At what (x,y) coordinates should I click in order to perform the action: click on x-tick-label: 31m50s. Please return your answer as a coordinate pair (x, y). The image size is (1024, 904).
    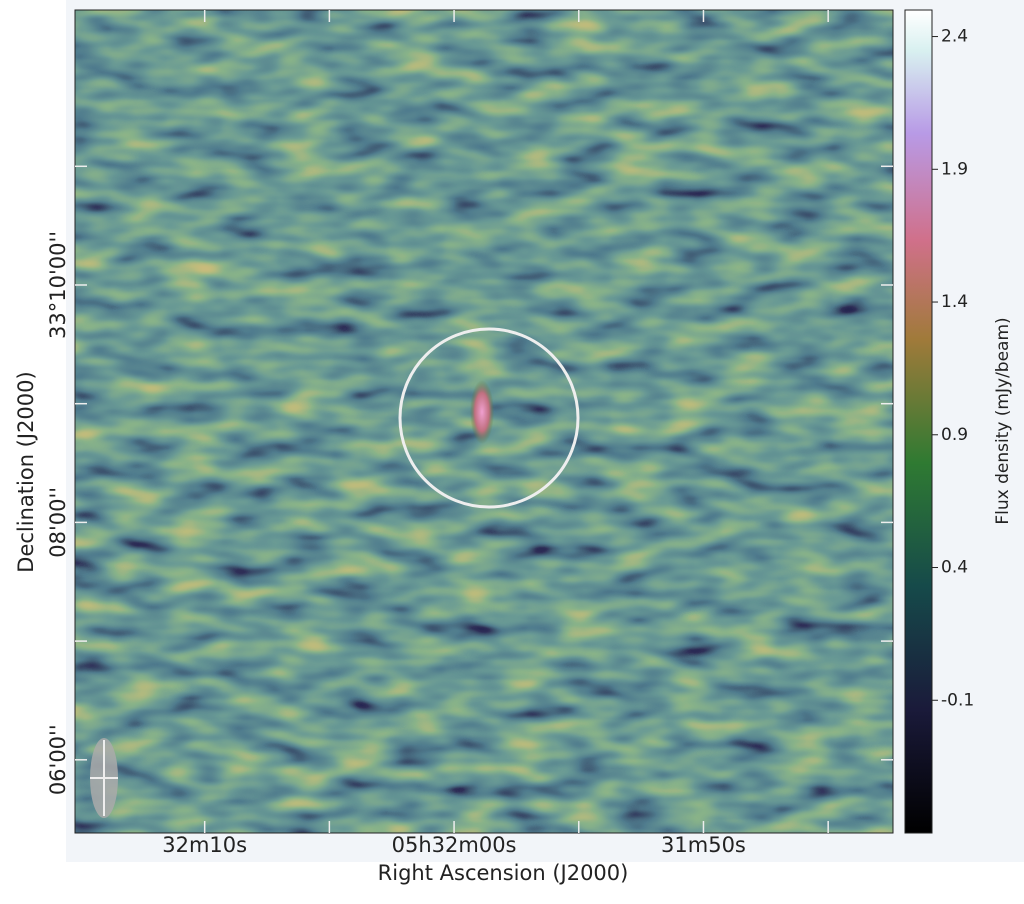
    Looking at the image, I should click on (703, 845).